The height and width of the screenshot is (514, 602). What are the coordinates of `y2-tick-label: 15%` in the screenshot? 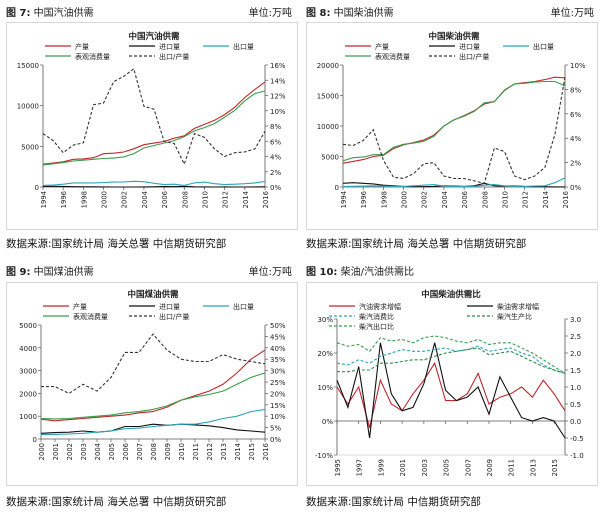 It's located at (278, 406).